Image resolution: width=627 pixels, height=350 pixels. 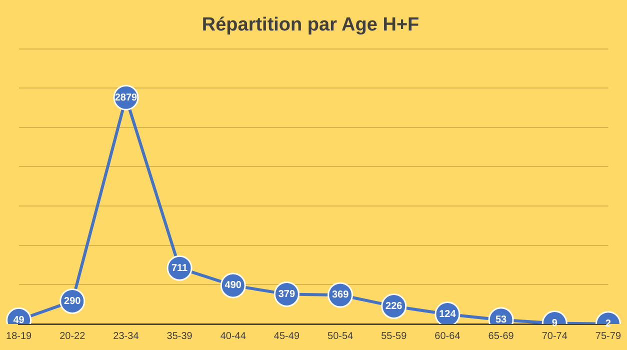 I want to click on data-label: 290, so click(x=73, y=301).